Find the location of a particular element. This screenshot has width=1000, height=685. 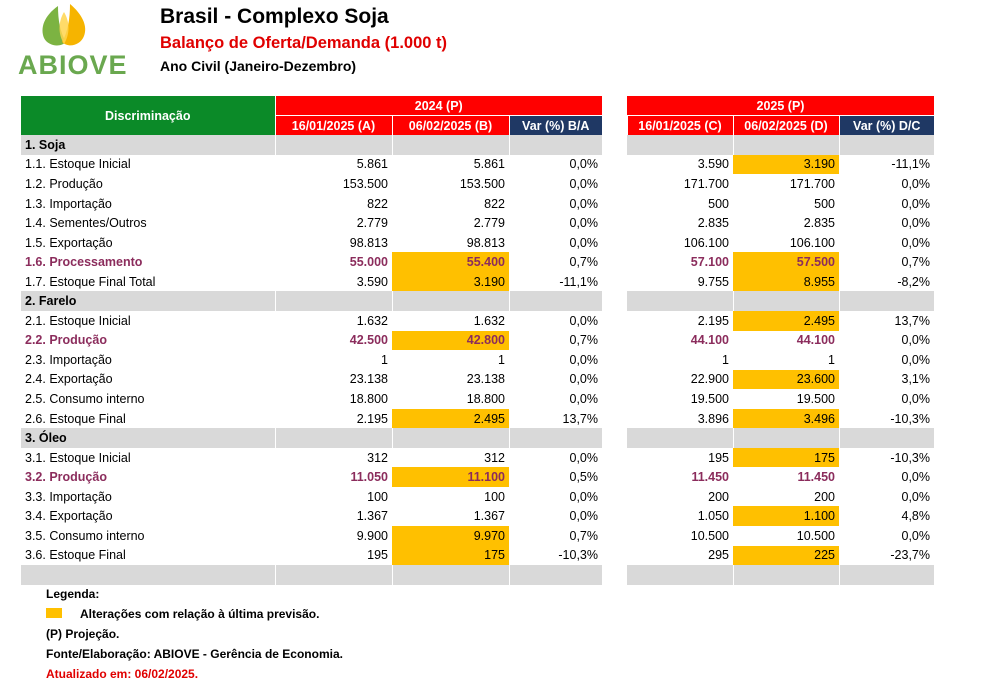

value-a: 1.367 is located at coordinates (372, 516).